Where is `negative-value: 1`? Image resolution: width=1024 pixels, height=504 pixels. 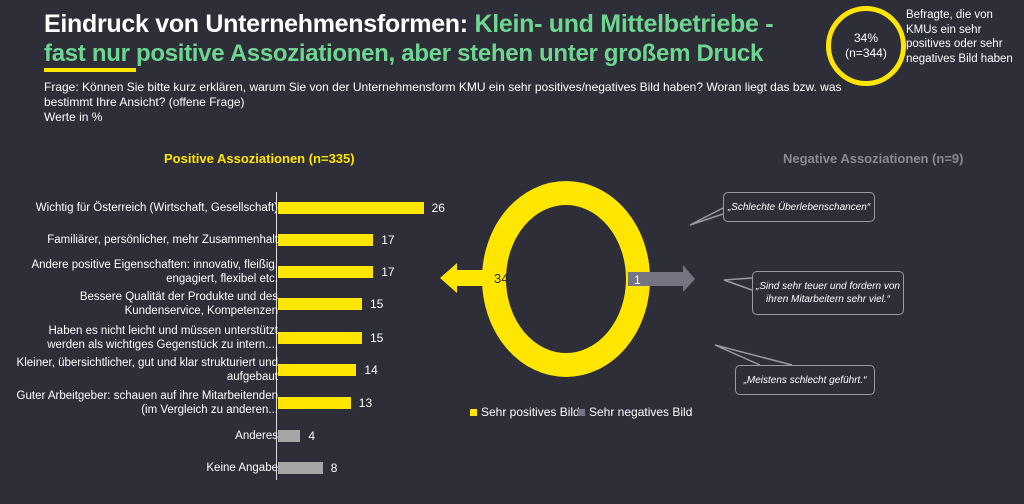 negative-value: 1 is located at coordinates (637, 280).